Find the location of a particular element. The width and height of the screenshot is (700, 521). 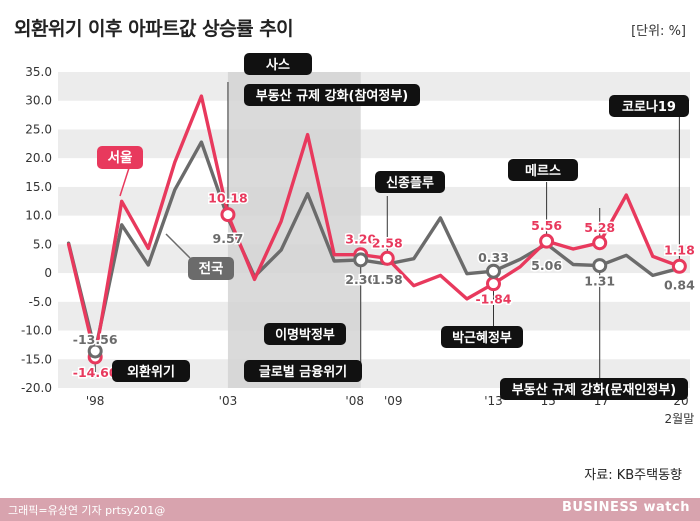

brand-logo: BUSINESS watch is located at coordinates (625, 507).